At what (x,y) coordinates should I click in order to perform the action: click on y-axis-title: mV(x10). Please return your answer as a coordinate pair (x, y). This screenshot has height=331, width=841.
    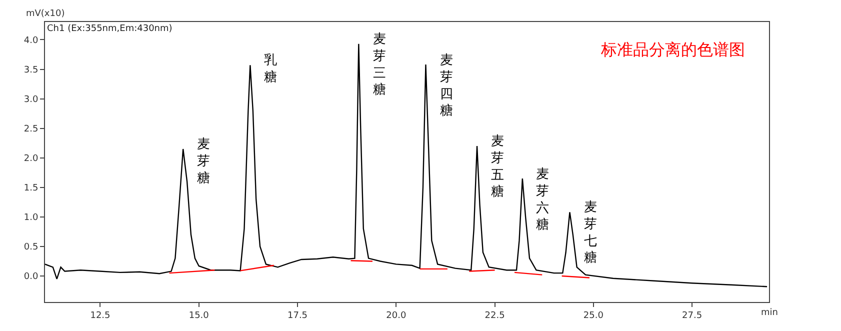
    Looking at the image, I should click on (45, 14).